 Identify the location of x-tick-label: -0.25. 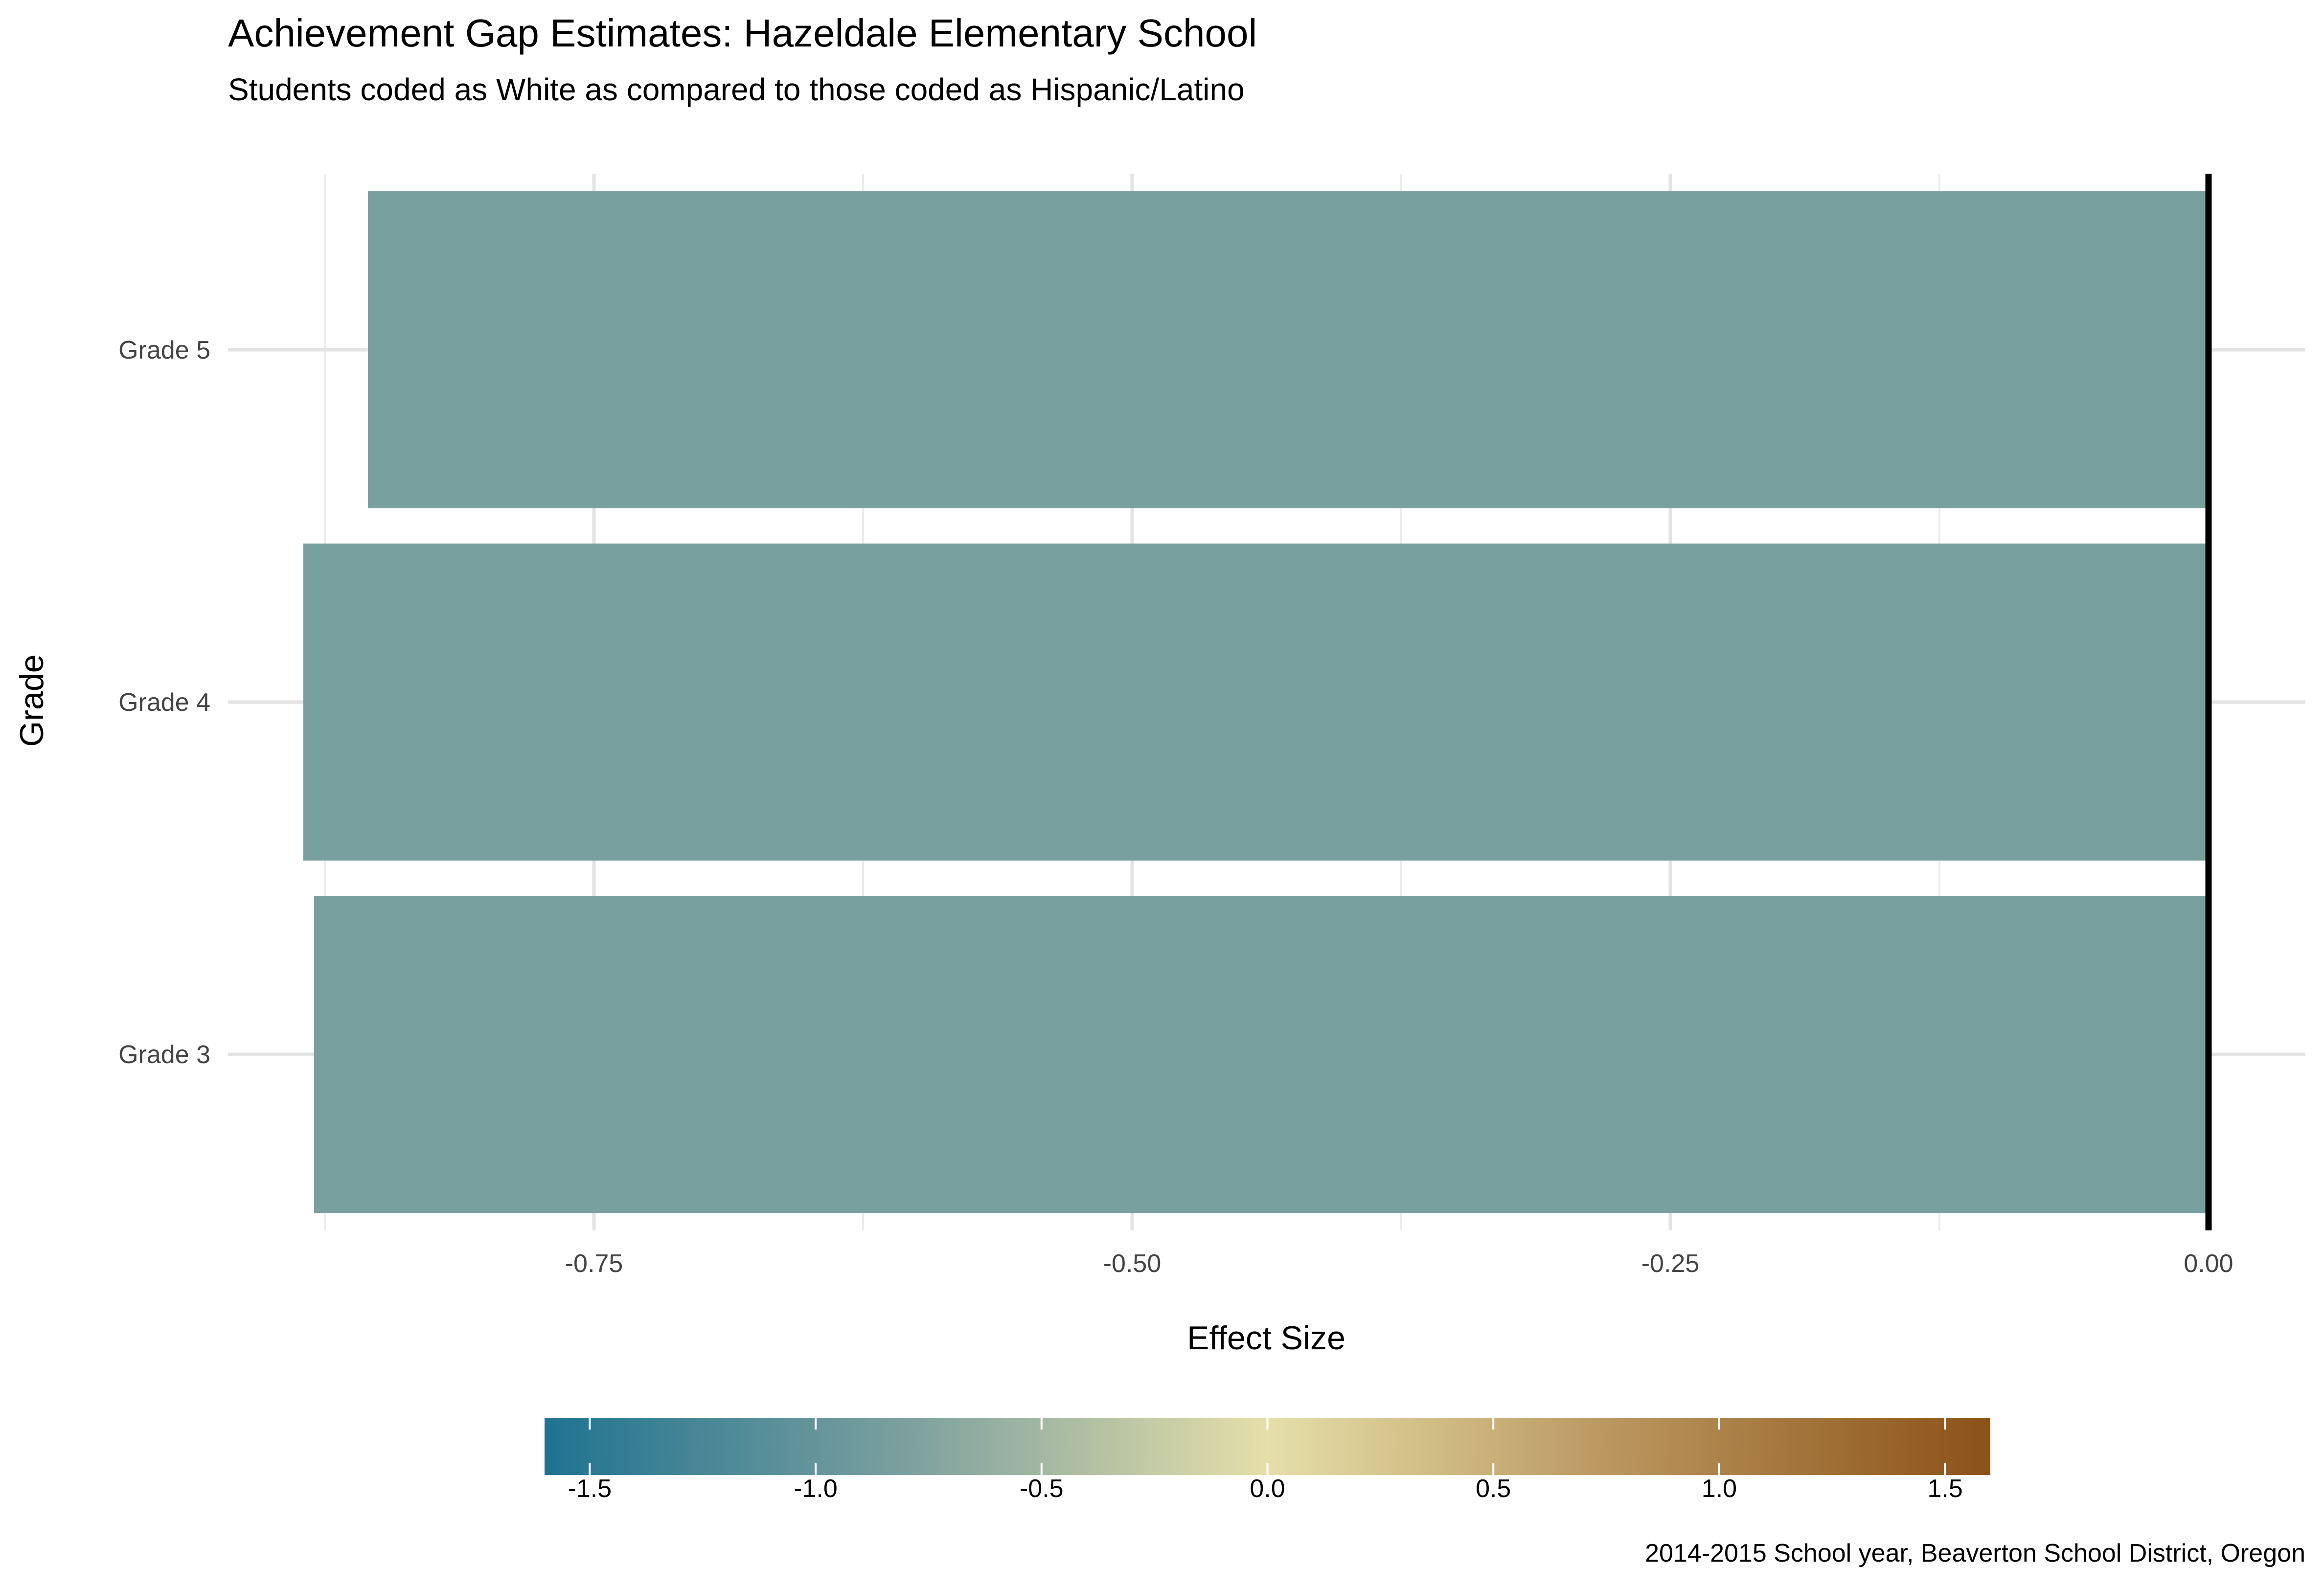
(1670, 1264).